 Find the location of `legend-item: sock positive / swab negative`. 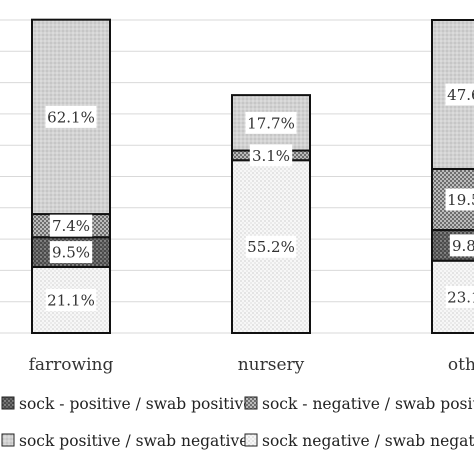

legend-item: sock positive / swab negative is located at coordinates (124, 441).